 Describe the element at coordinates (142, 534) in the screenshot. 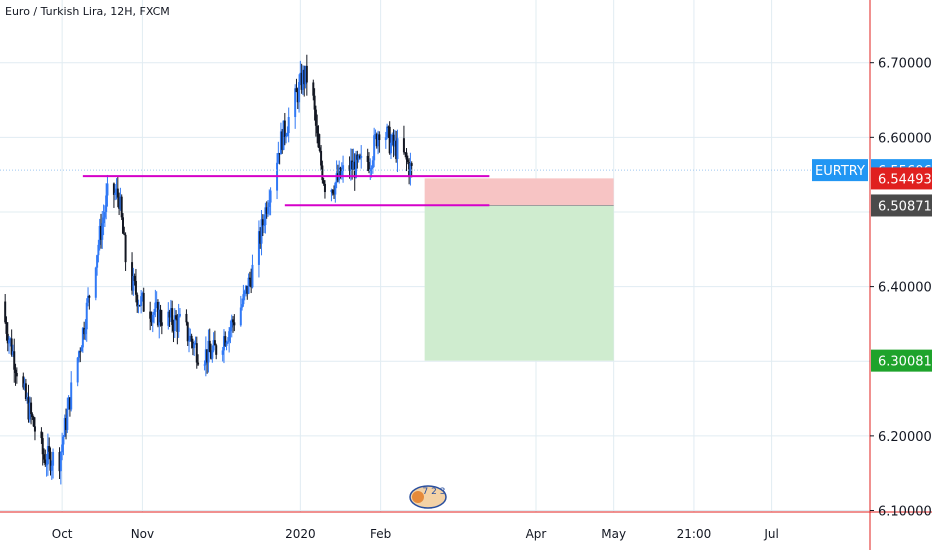

I see `time-tick-label: Nov` at that location.